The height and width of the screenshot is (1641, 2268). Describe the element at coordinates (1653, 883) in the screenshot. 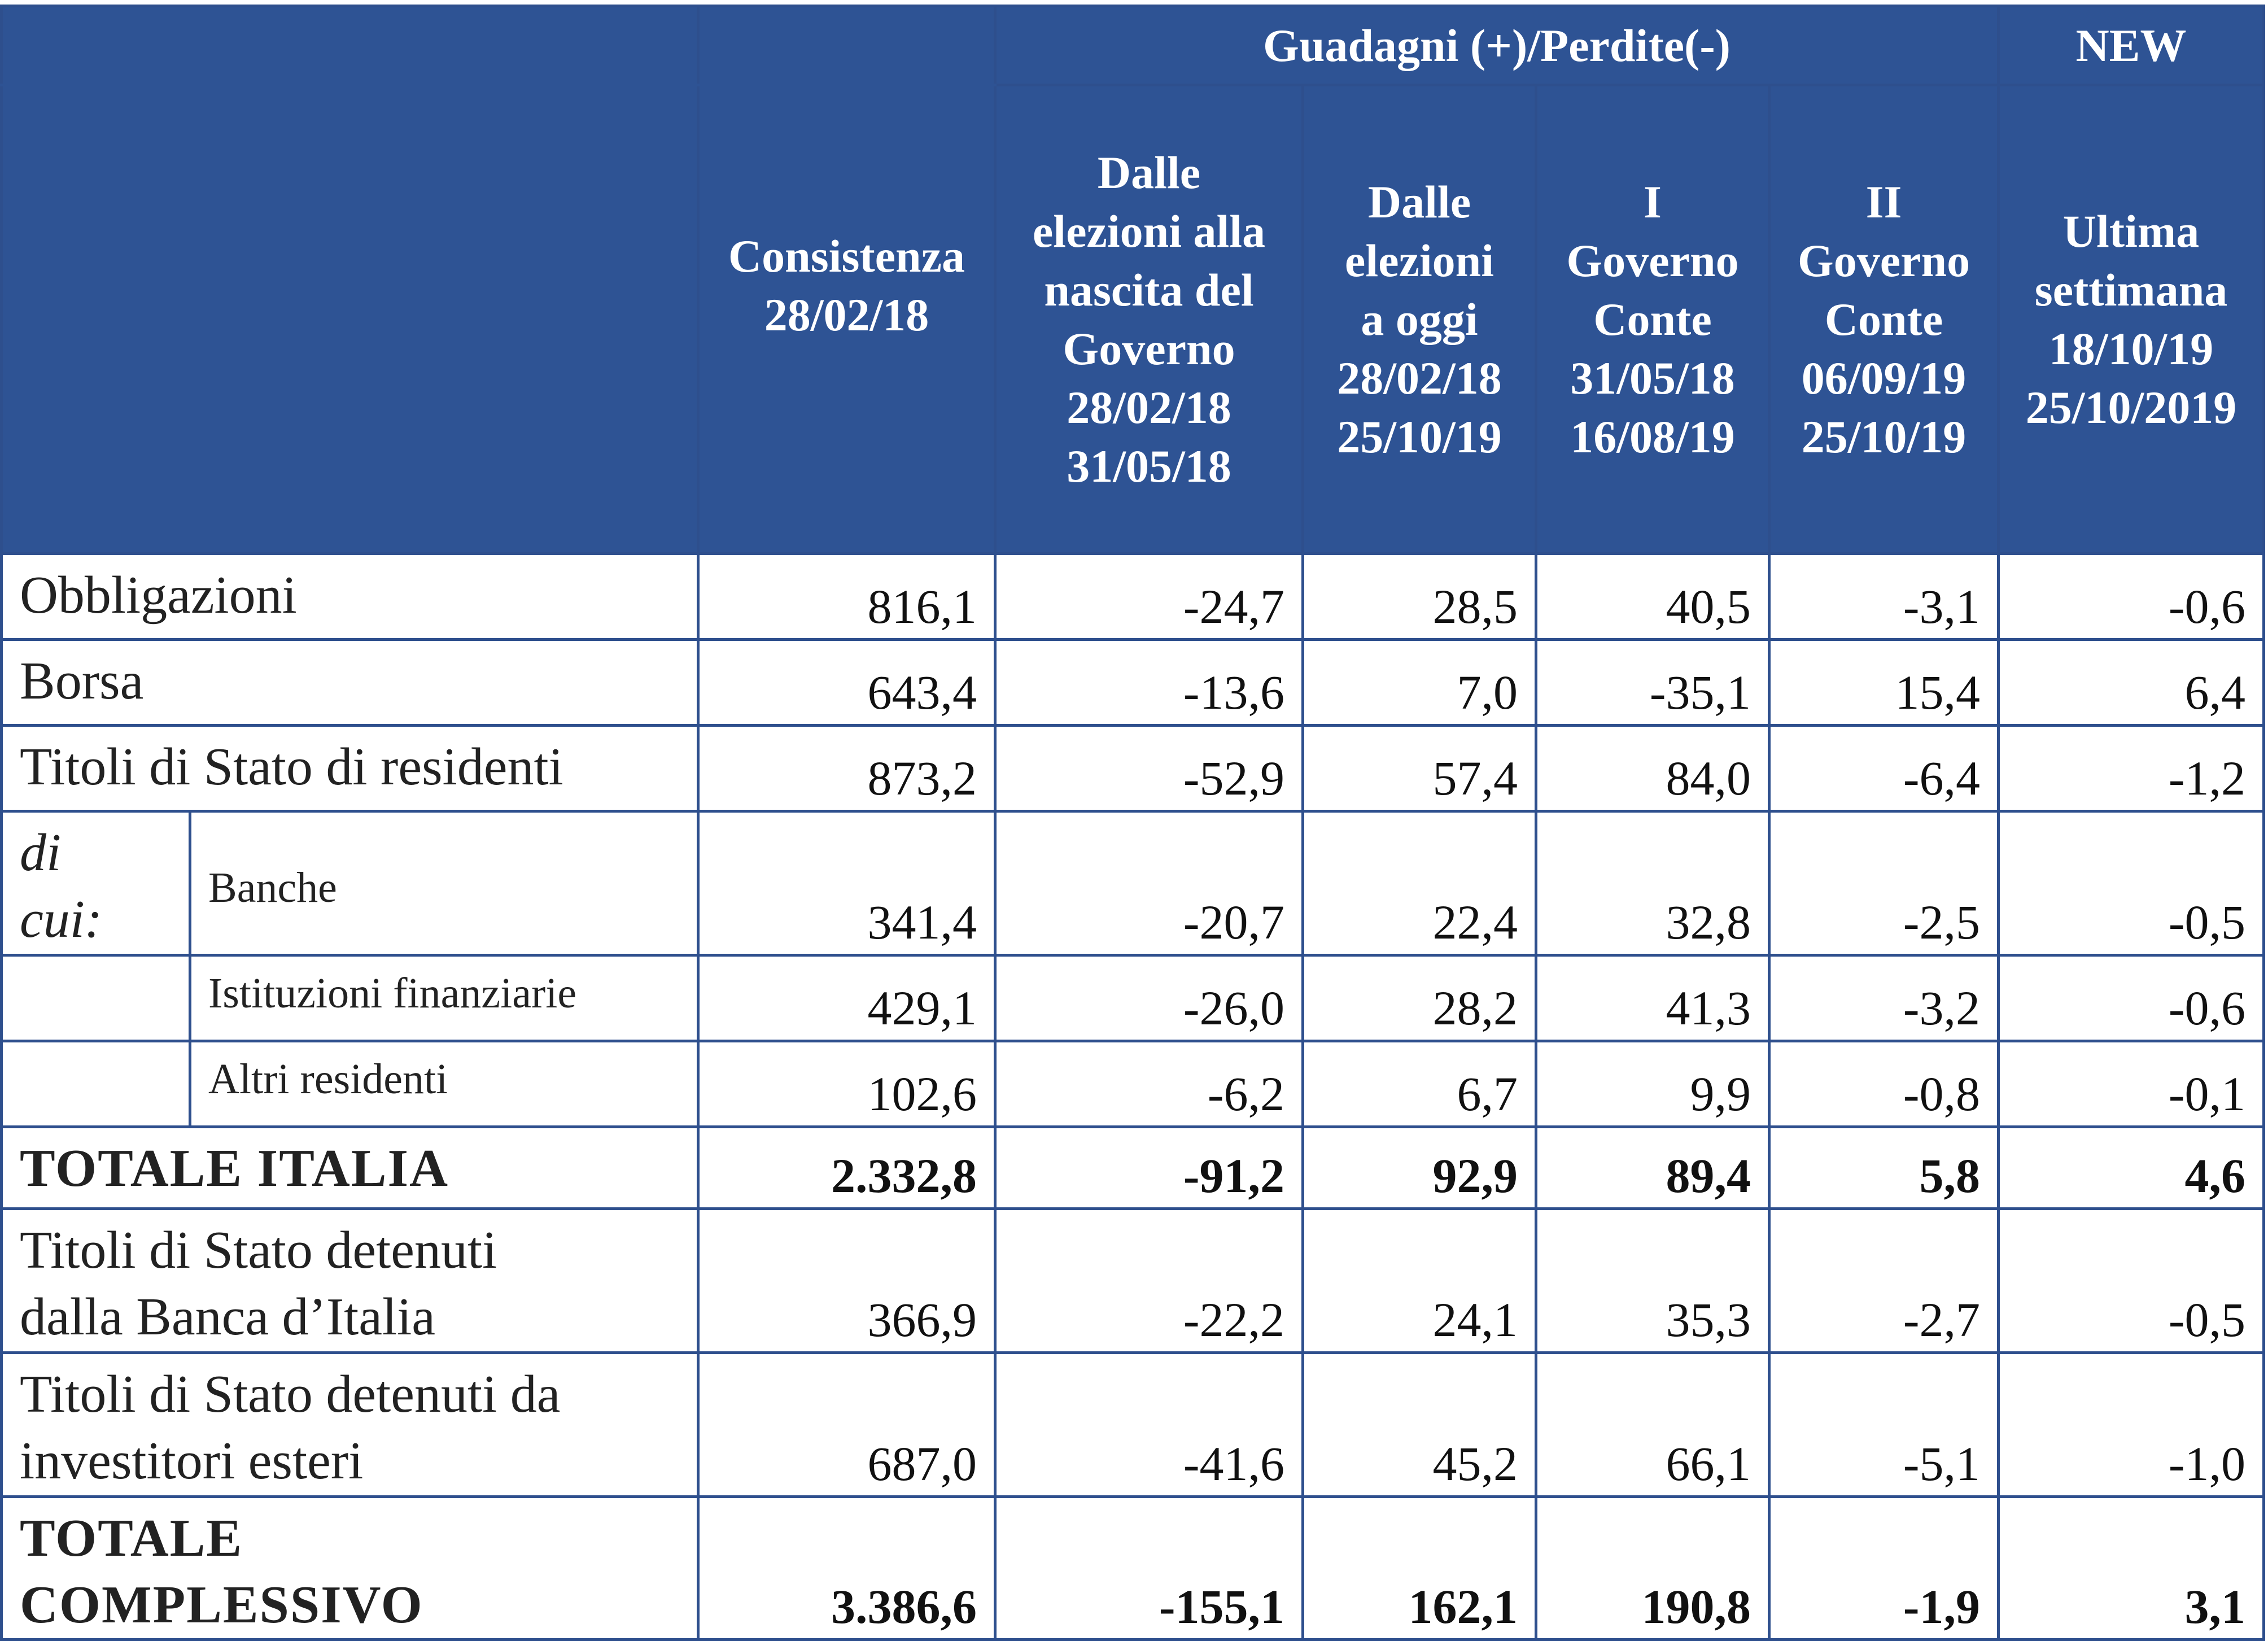

I see `cell-value: 32,8` at that location.